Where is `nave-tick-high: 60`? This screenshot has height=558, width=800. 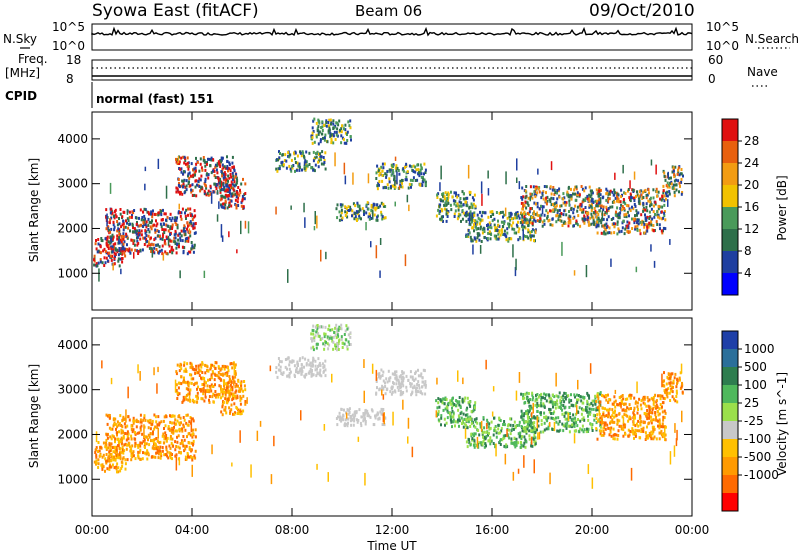 nave-tick-high: 60 is located at coordinates (715, 60).